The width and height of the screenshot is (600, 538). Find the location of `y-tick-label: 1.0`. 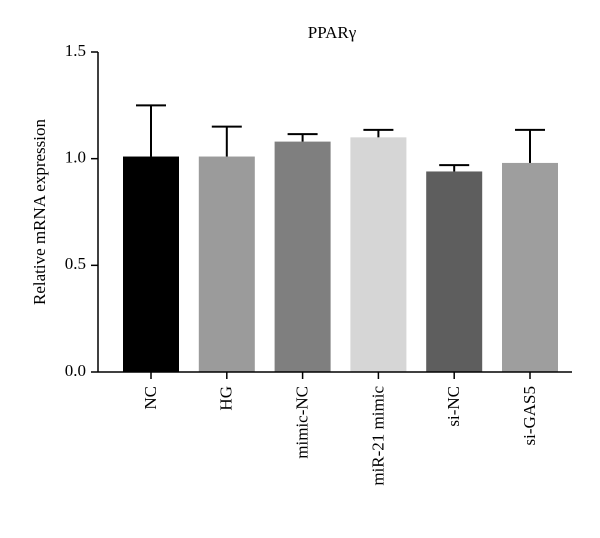

y-tick-label: 1.0 is located at coordinates (75, 157).